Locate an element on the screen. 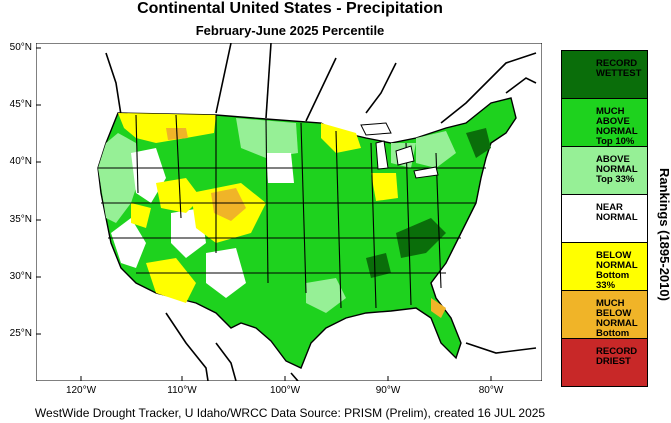  legend-item-record-driest: RECORD DRIEST is located at coordinates (604, 362).